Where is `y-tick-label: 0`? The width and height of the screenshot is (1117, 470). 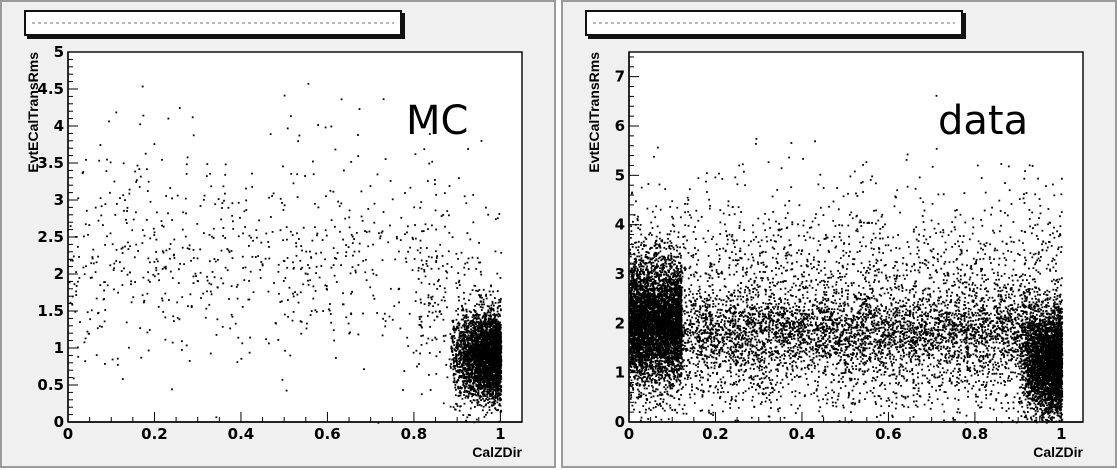 y-tick-label: 0 is located at coordinates (59, 422).